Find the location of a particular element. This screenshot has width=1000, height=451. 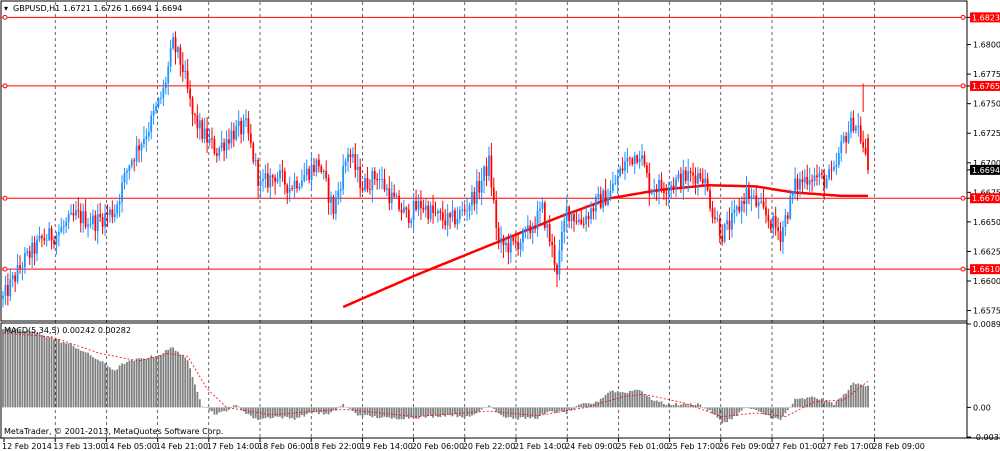

symbol-dropdown-arrow-icon: ▾ is located at coordinates (6, 8).